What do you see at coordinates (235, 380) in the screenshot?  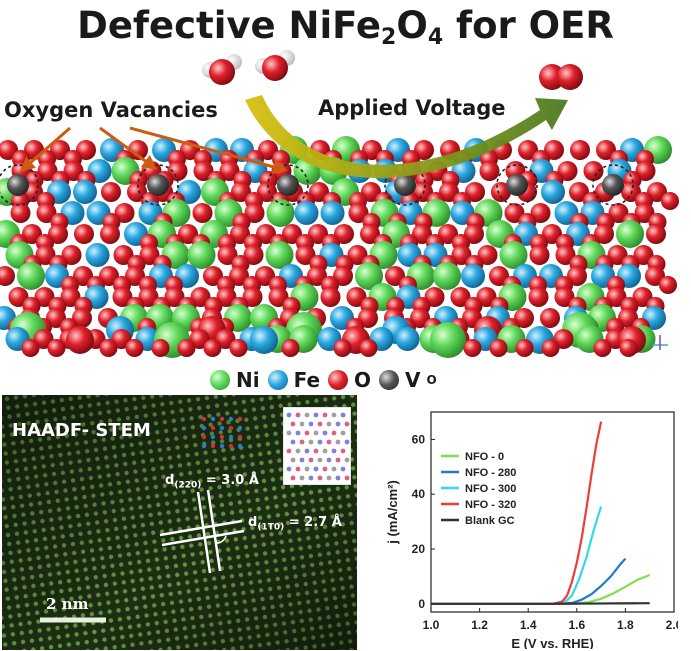 I see `legend-ni: Ni` at bounding box center [235, 380].